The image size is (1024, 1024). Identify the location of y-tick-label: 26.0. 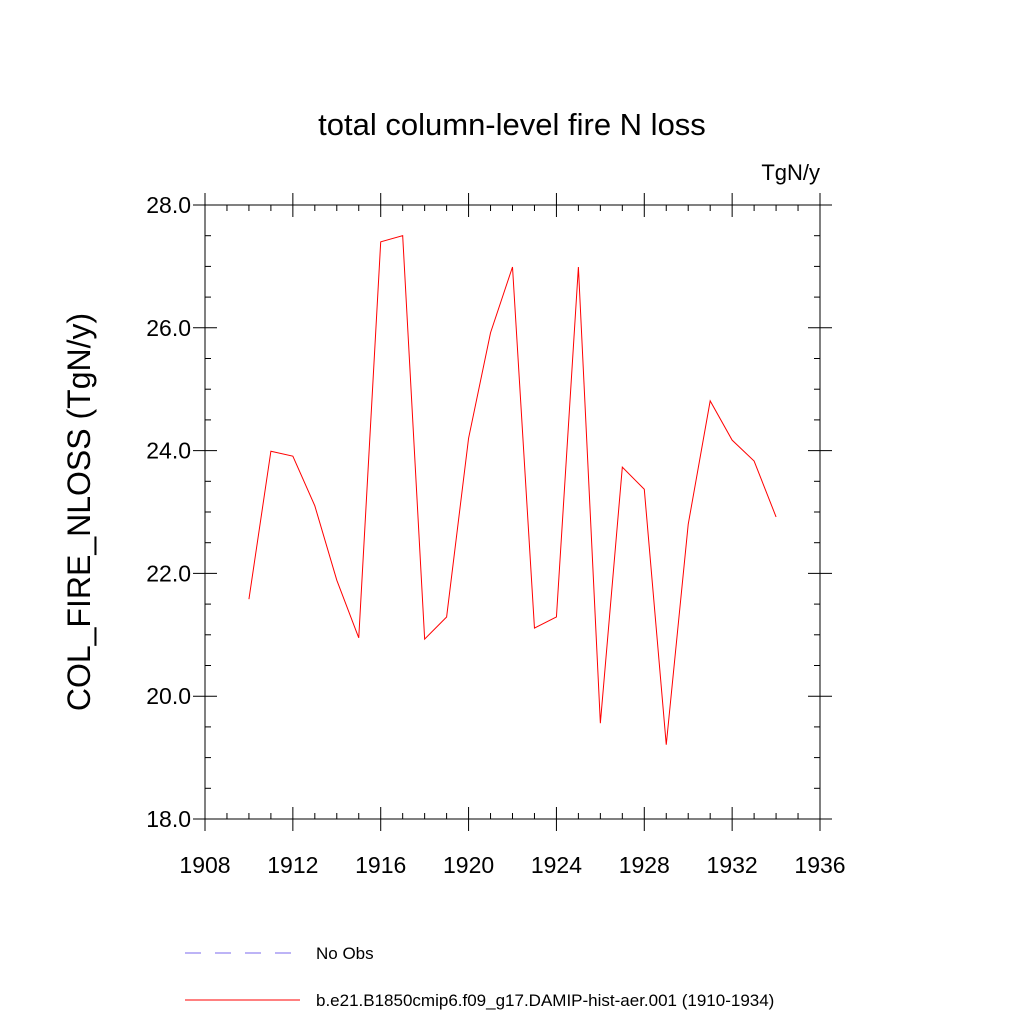
(168, 328).